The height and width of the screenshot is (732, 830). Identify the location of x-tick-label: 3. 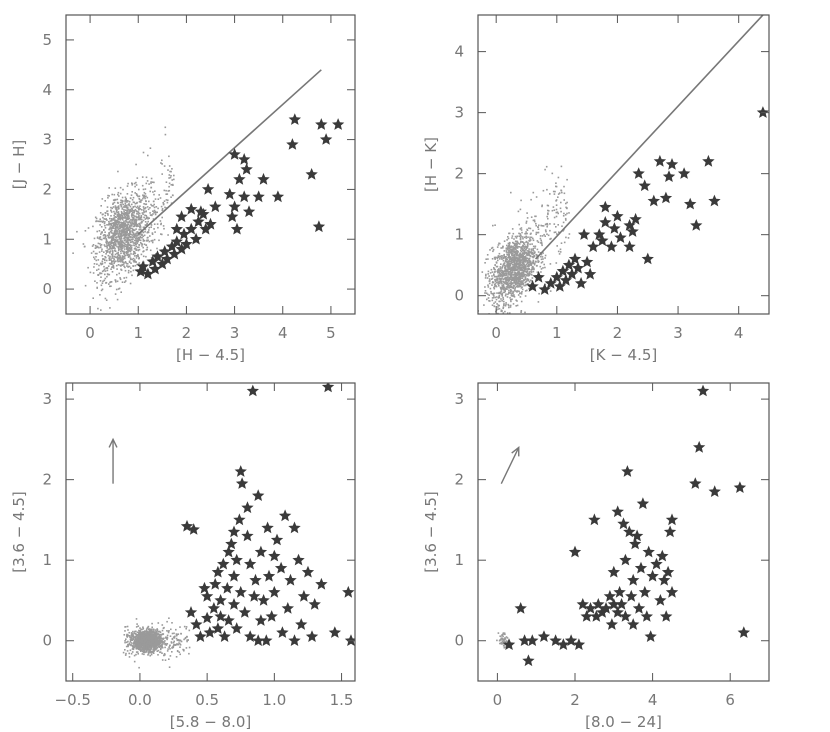
(678, 333).